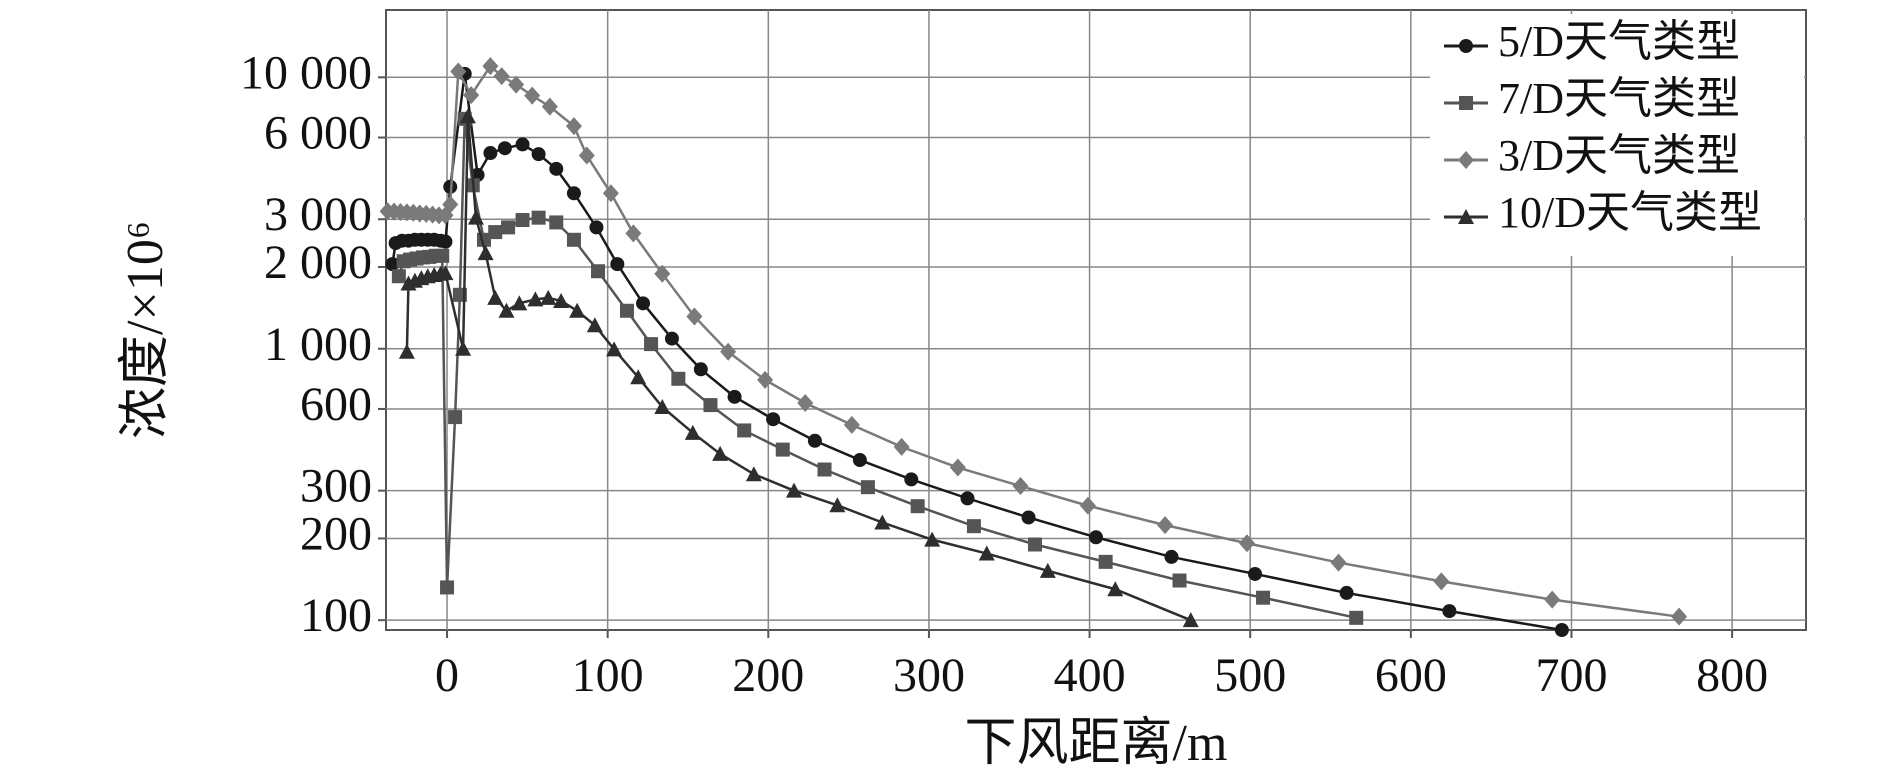  Describe the element at coordinates (1619, 155) in the screenshot. I see `legend-label: 3/D天气类型` at that location.